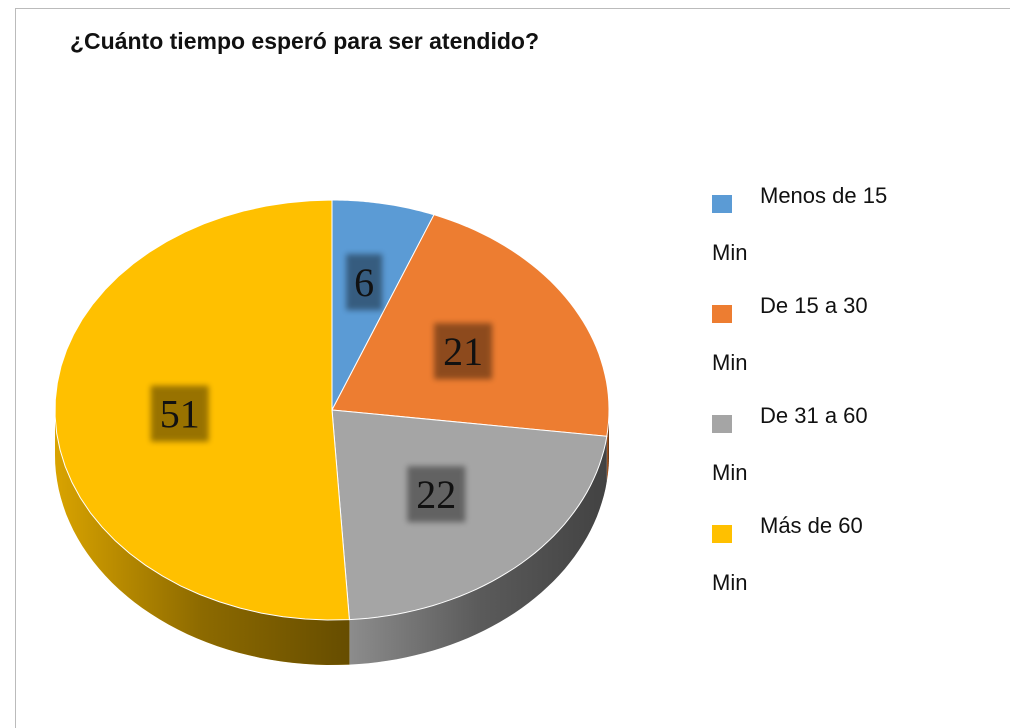 The width and height of the screenshot is (1010, 728). What do you see at coordinates (800, 224) in the screenshot?
I see `legend-label: Menos de 15 Min` at bounding box center [800, 224].